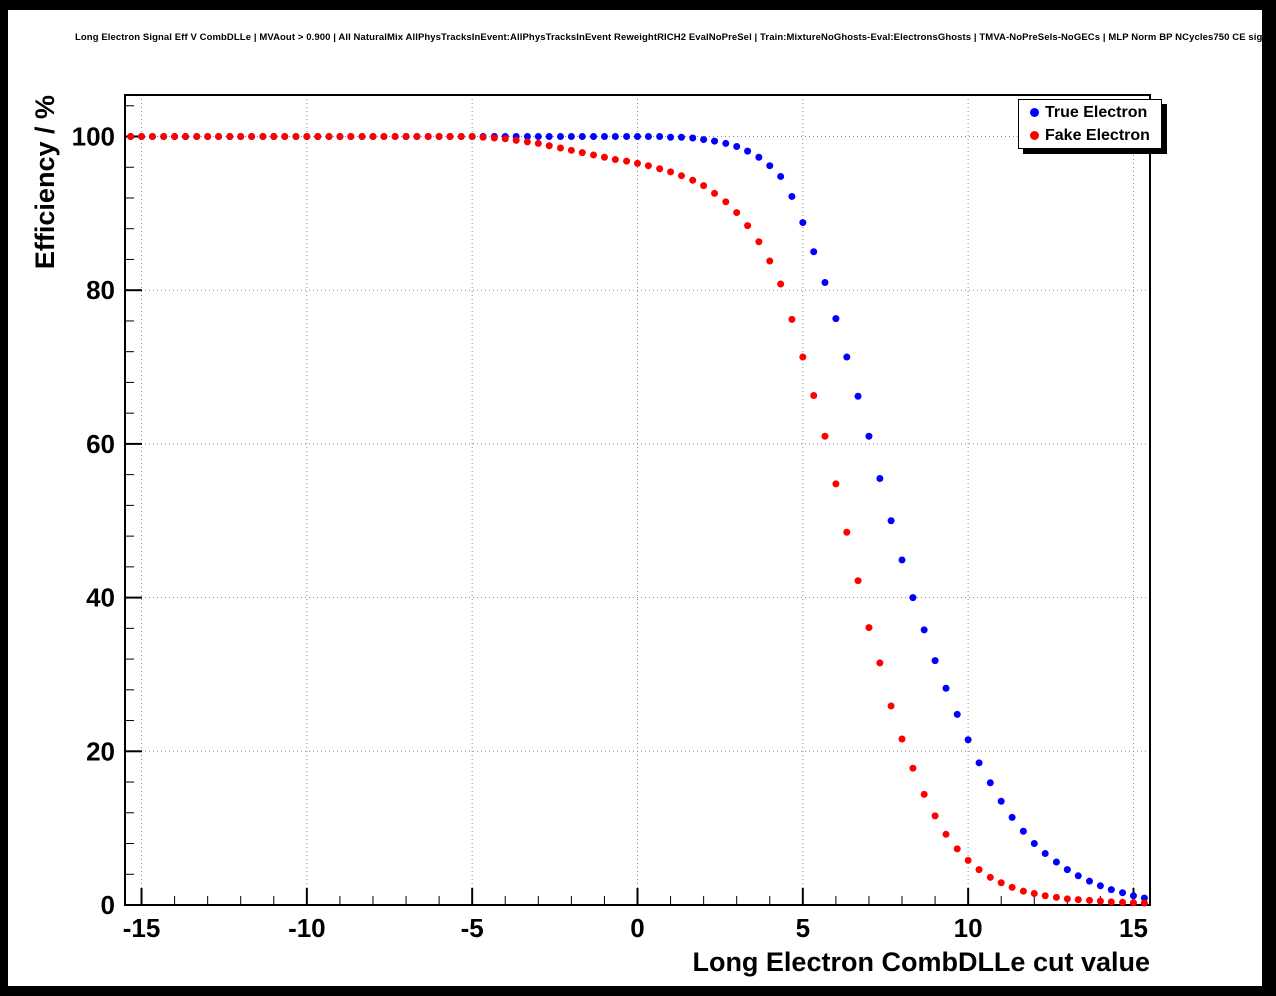 The image size is (1276, 996). I want to click on y-tick-label: 60, so click(100, 444).